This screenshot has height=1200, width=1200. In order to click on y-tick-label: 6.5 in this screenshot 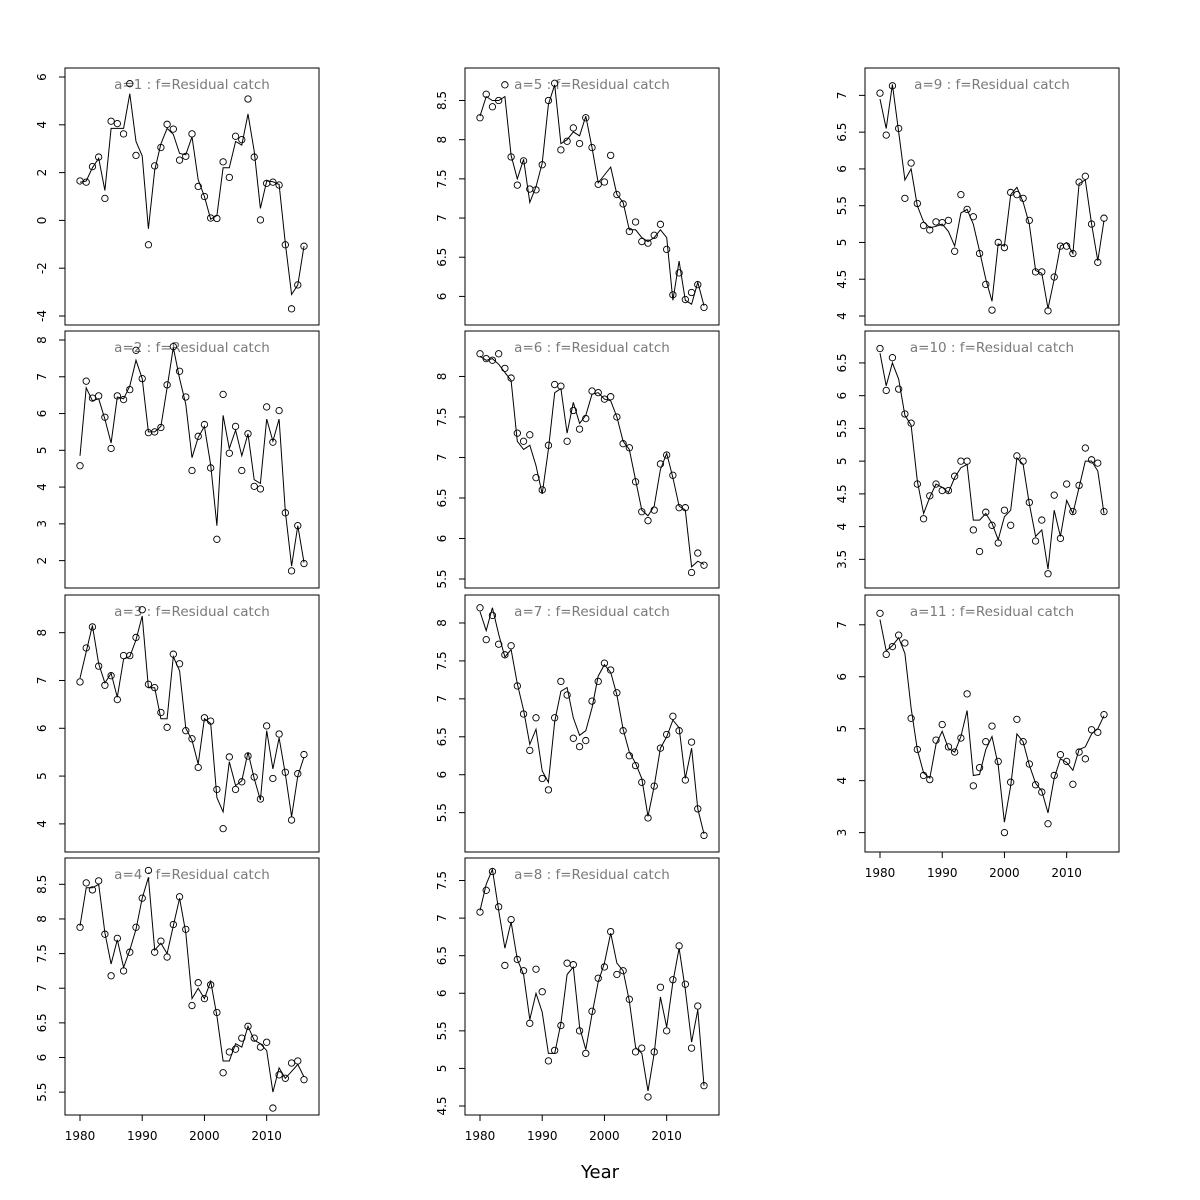, I will do `click(442, 497)`.